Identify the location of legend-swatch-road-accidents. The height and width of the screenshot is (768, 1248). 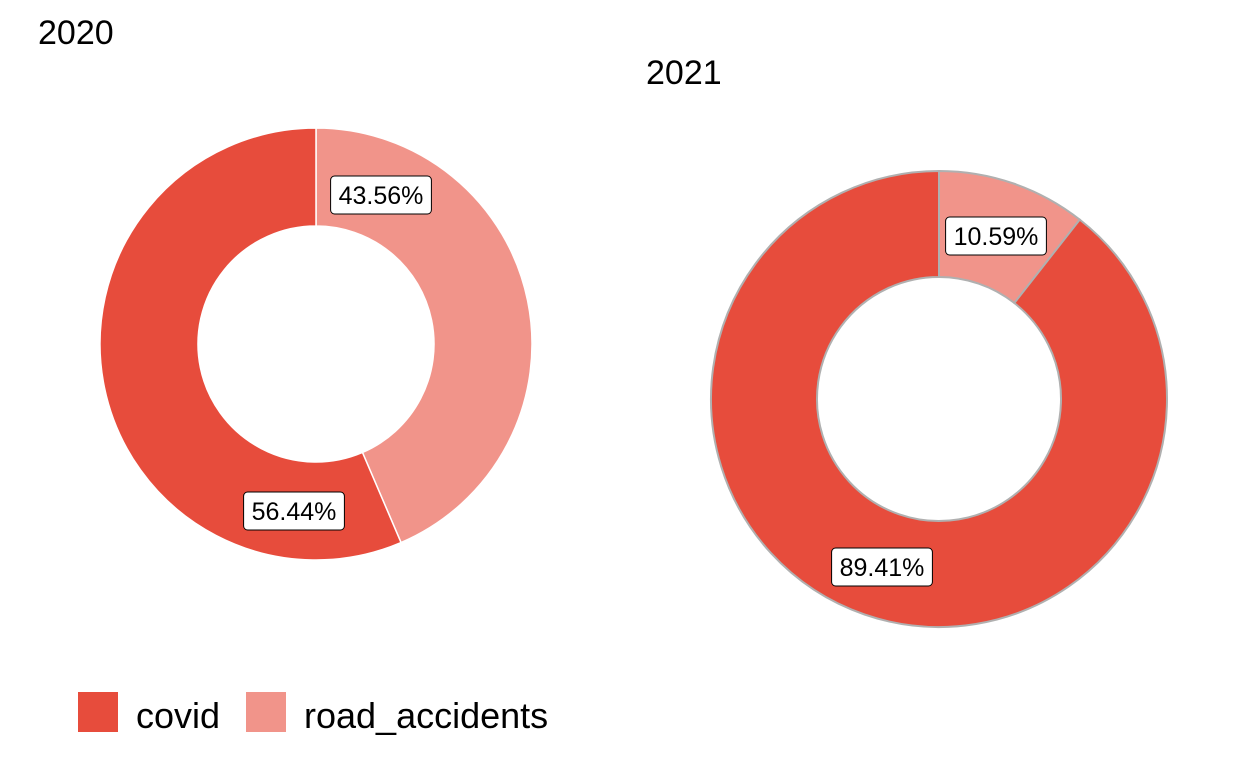
(266, 712).